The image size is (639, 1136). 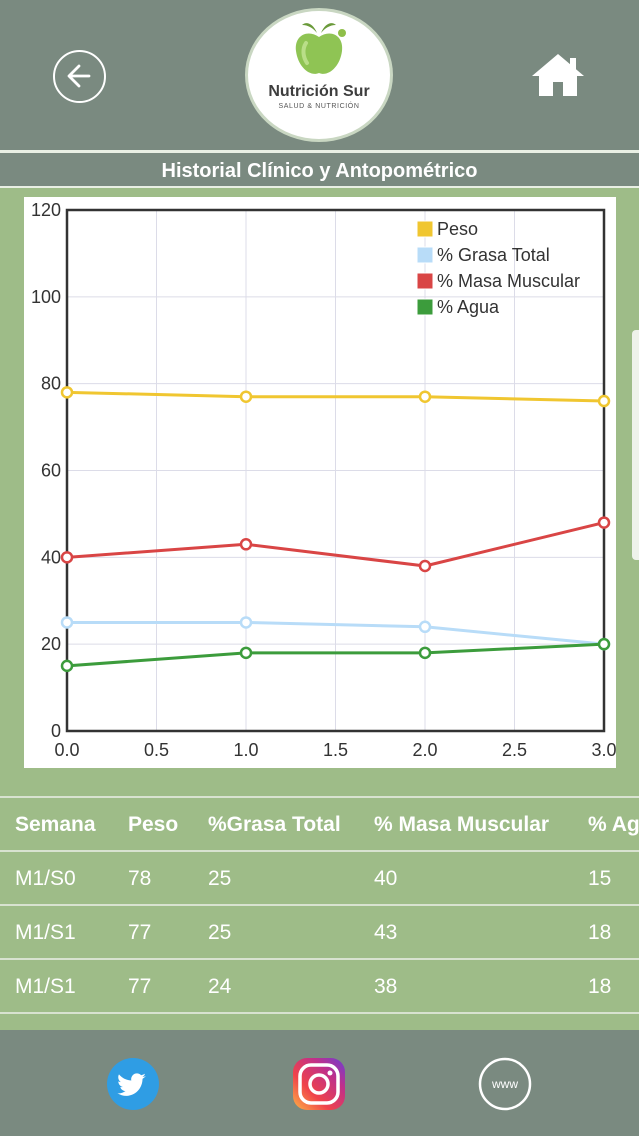 I want to click on cell-masa-muscular: 40, so click(x=386, y=878).